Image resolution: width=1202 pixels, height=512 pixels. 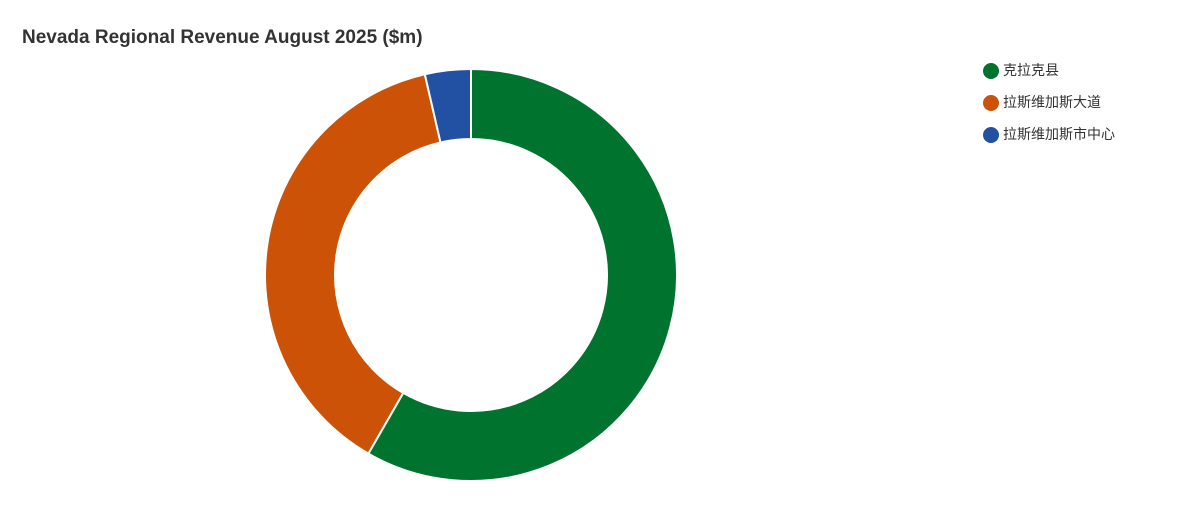 I want to click on legend-label: 克拉克县, so click(x=1031, y=71).